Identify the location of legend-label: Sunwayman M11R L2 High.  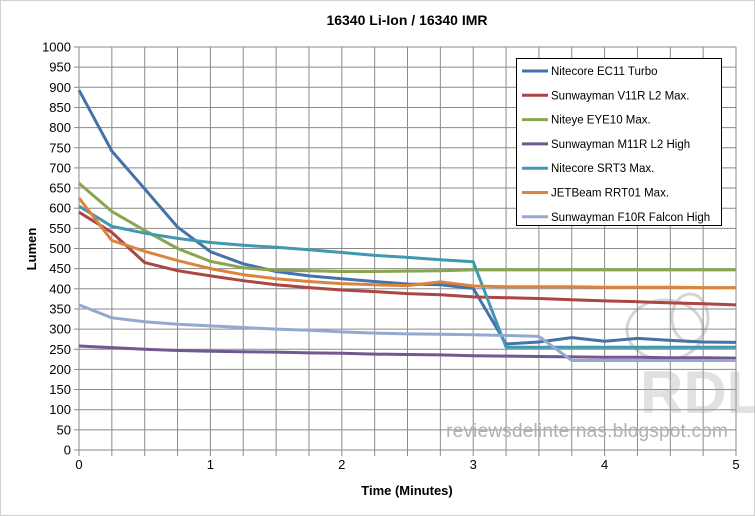
(620, 145).